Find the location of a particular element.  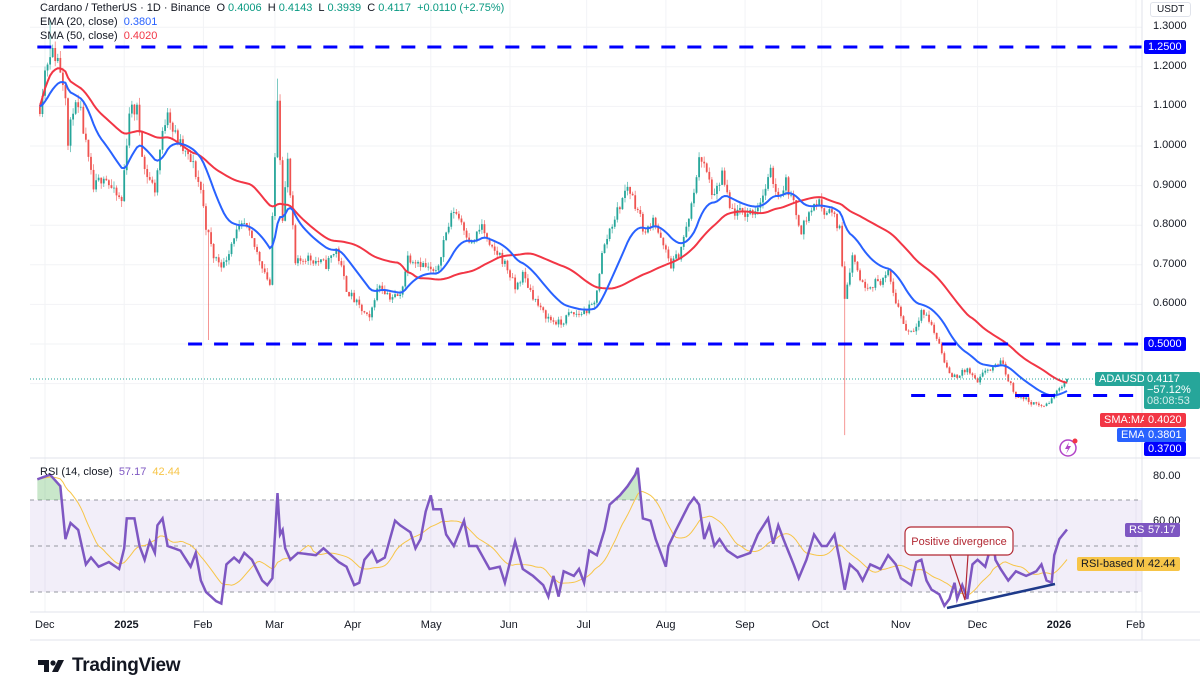

lightning-icon is located at coordinates (1068, 447).